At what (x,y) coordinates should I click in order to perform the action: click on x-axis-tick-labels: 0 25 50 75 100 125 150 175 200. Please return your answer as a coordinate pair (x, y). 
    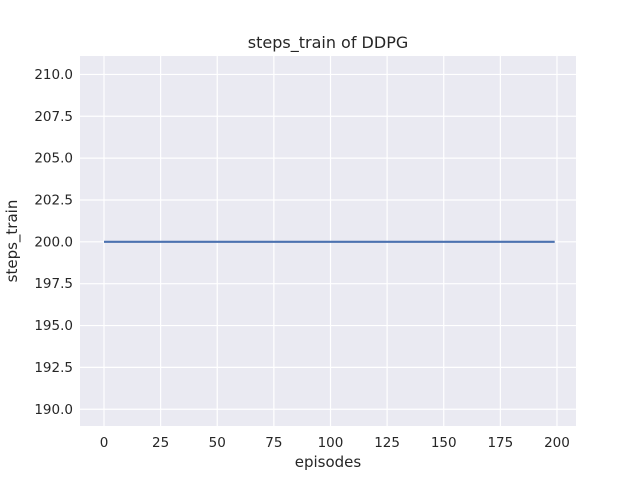
    Looking at the image, I should click on (335, 443).